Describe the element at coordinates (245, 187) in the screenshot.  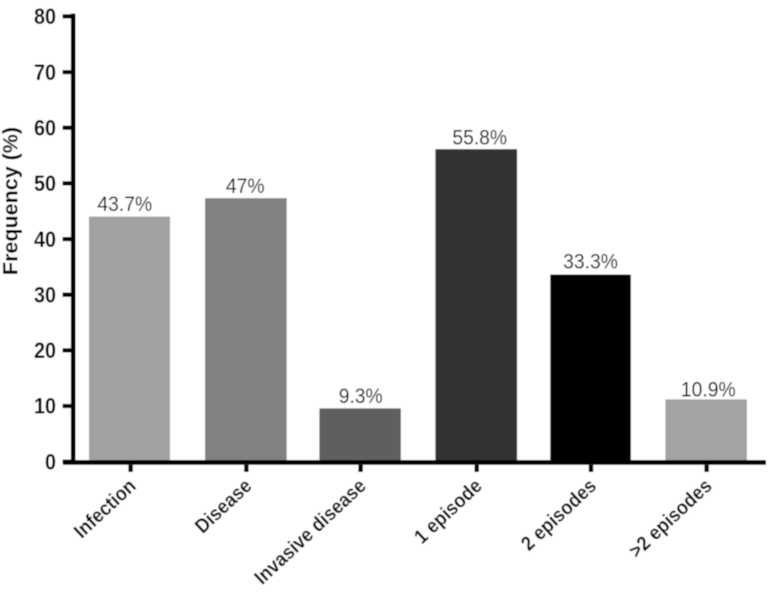
I see `svg-text: 47%` at that location.